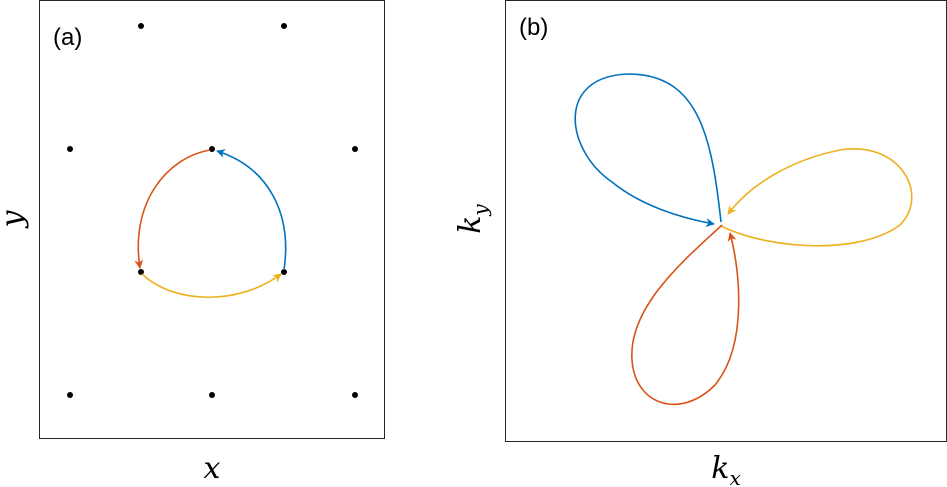  What do you see at coordinates (685, 314) in the screenshot?
I see `lobe-orange` at bounding box center [685, 314].